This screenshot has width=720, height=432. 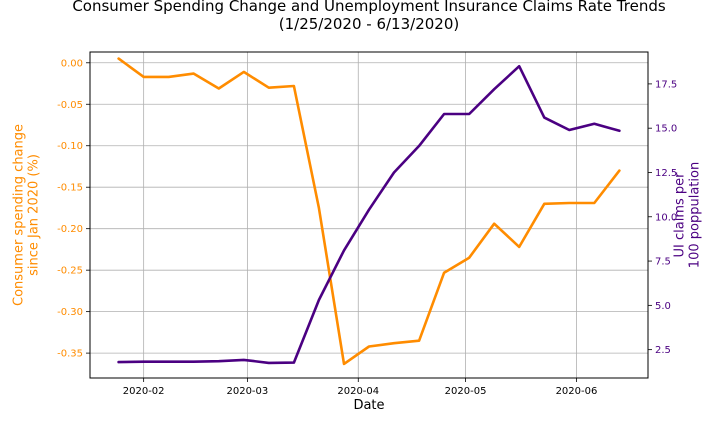 I want to click on x-tick-label: 2020-06, so click(x=577, y=391).